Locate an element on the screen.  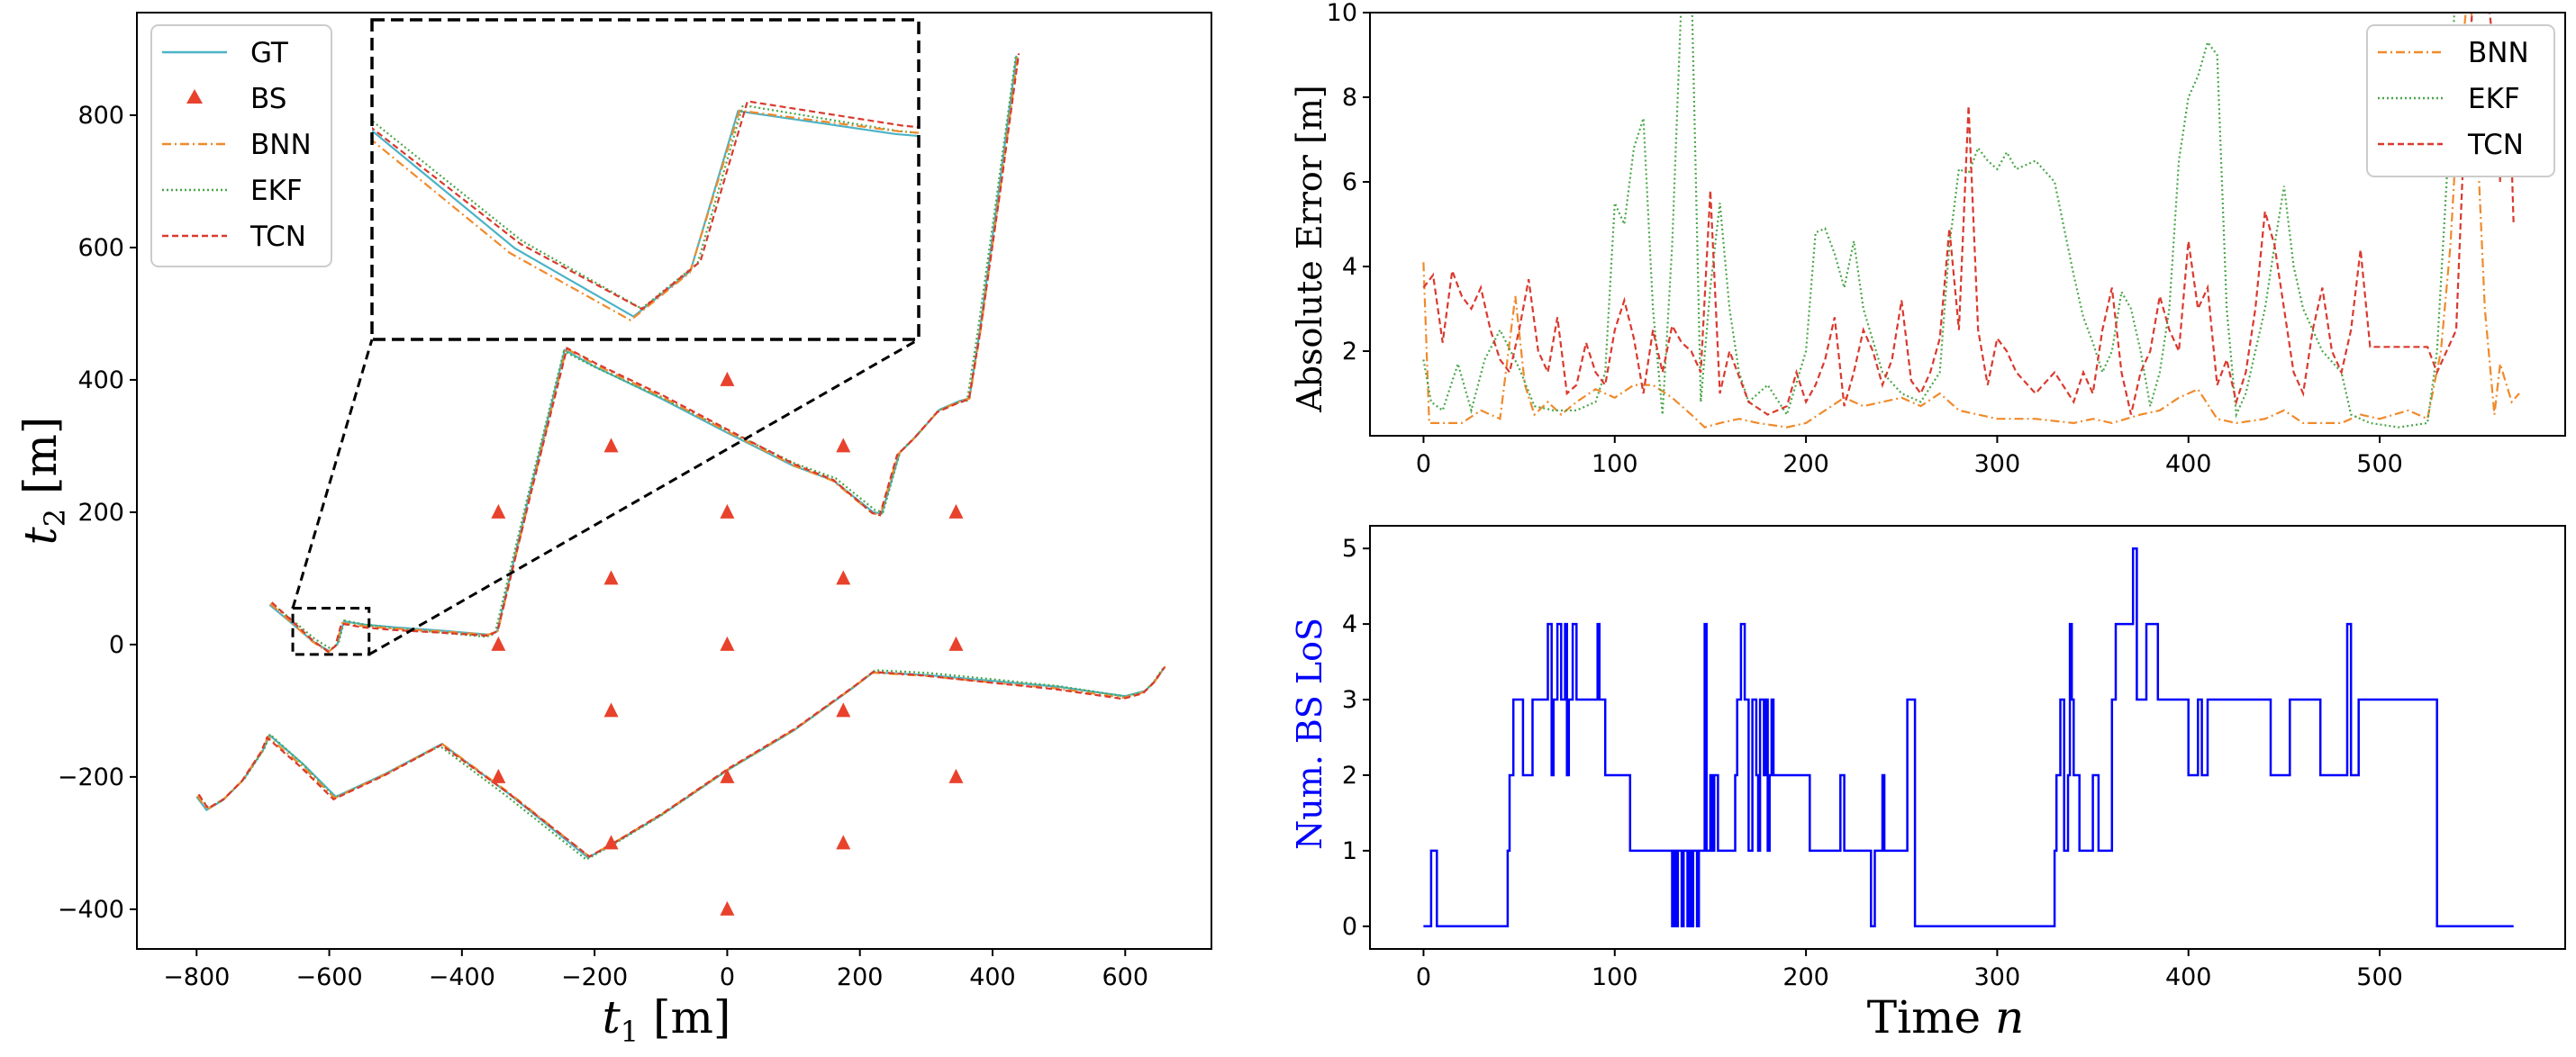
los-y-axis-label: Num. BS LoS is located at coordinates (1309, 734).